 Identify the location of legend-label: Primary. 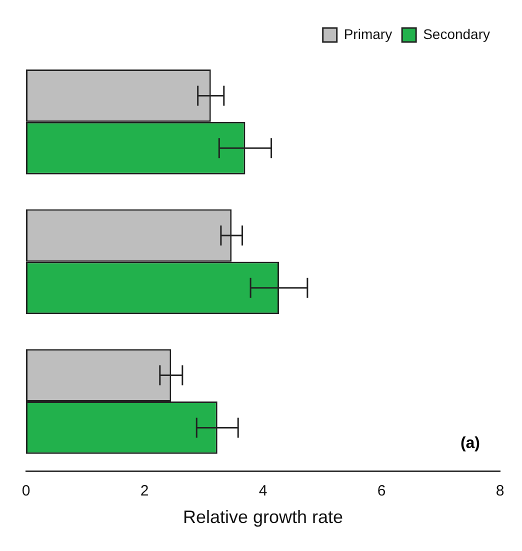
(368, 34).